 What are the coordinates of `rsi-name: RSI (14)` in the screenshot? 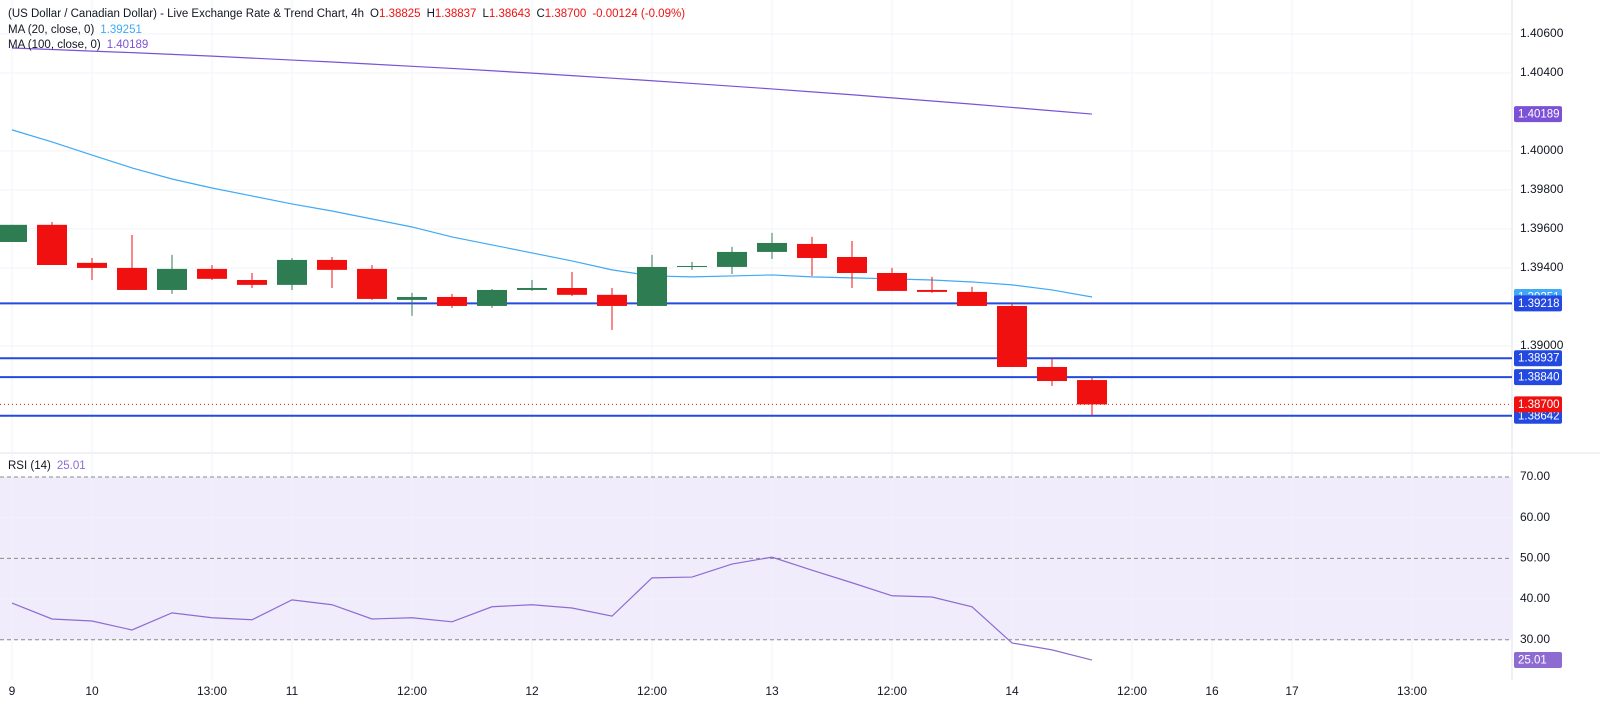 It's located at (29, 466).